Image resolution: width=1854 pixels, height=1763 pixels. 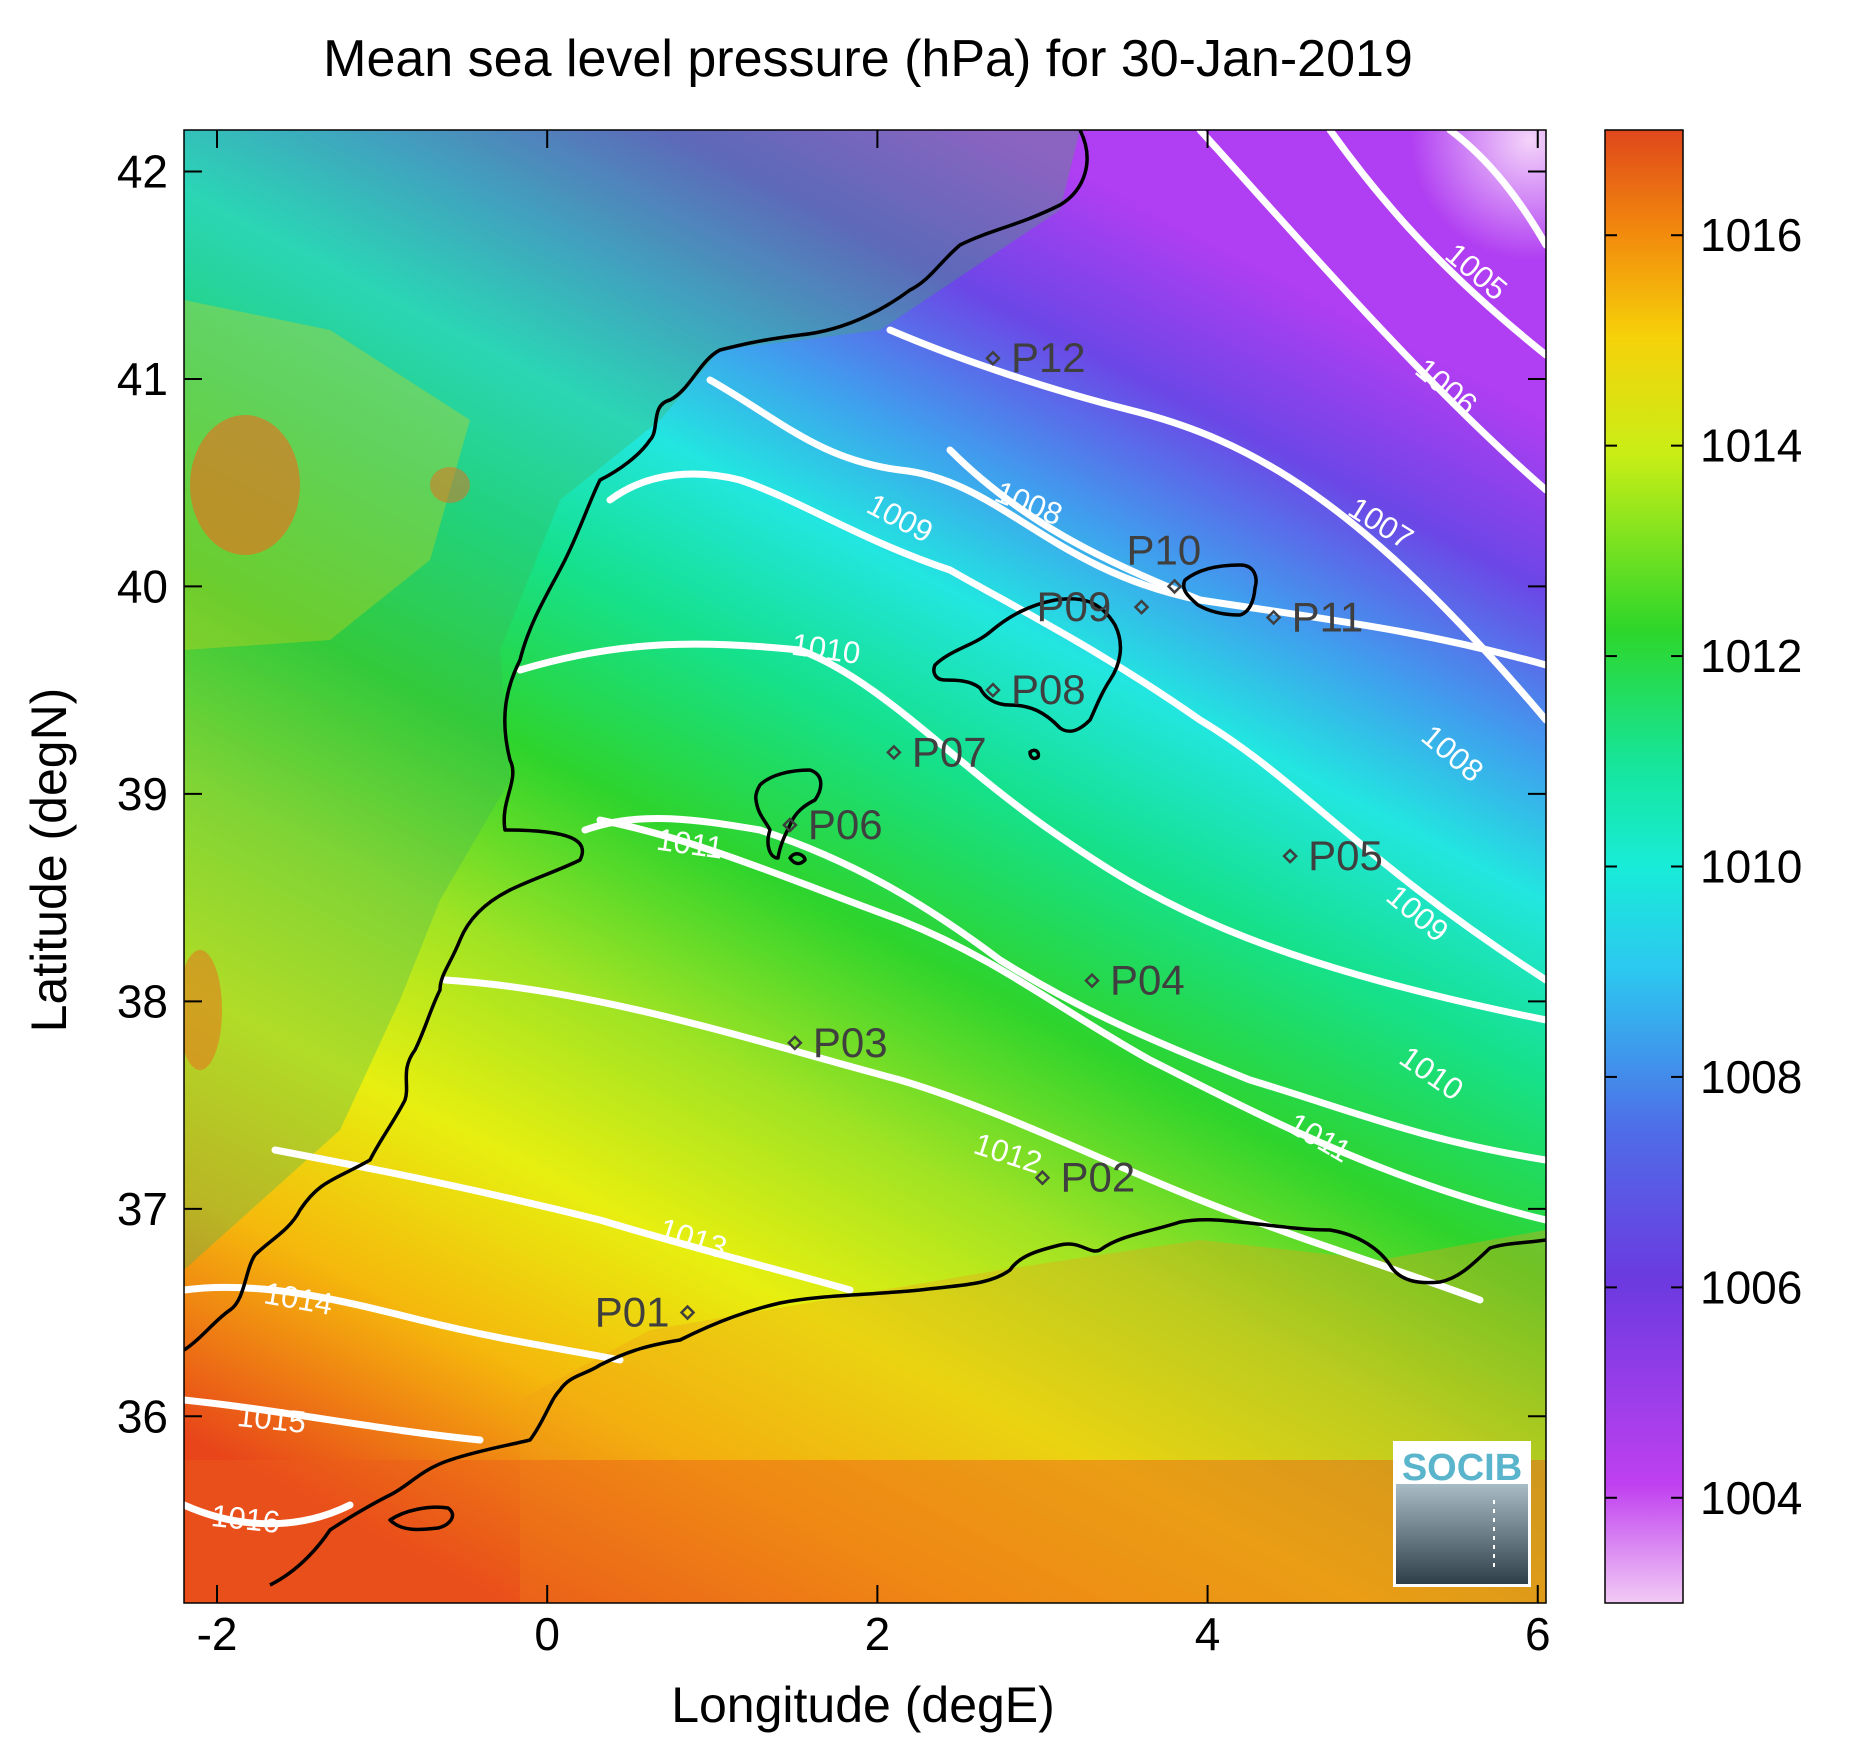 I want to click on colorbar-ticks: 1016 1014 1012 1010 1008 1006 1004, so click(x=1703, y=866).